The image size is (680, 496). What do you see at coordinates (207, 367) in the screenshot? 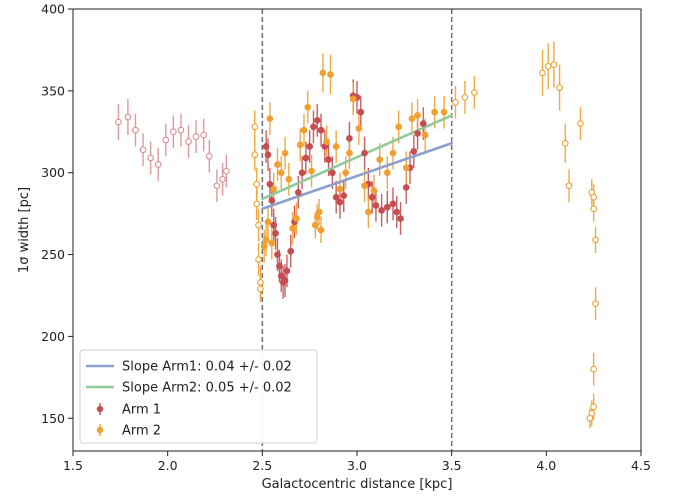
I see `legend-fit-arm1-label: Slope Arm1: 0.04 +/- 0.02` at bounding box center [207, 367].